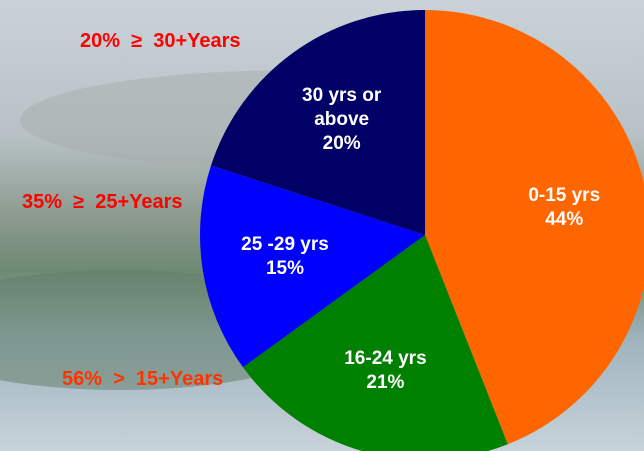 The height and width of the screenshot is (451, 644). Describe the element at coordinates (564, 220) in the screenshot. I see `value-label: 44%` at that location.